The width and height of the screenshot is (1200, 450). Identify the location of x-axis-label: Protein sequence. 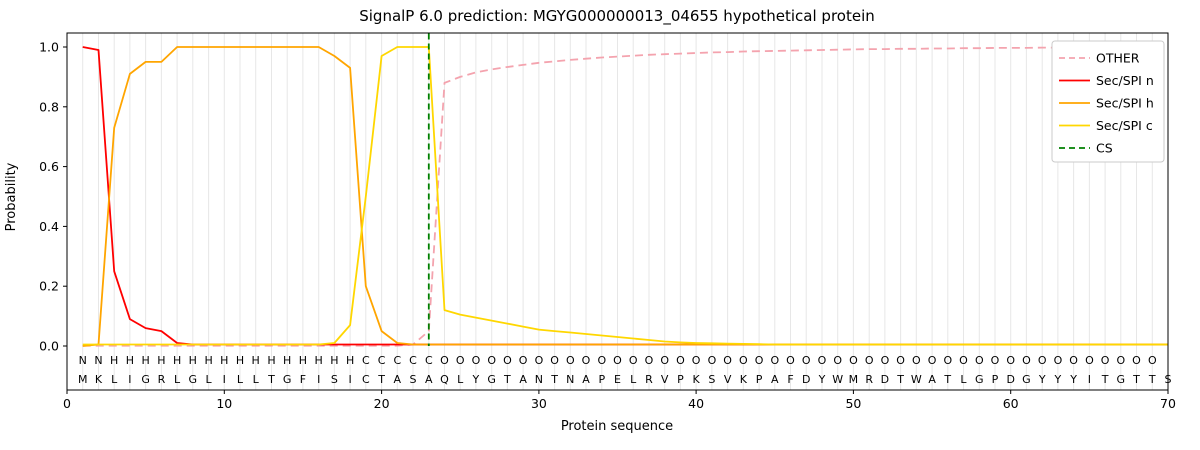
(617, 426).